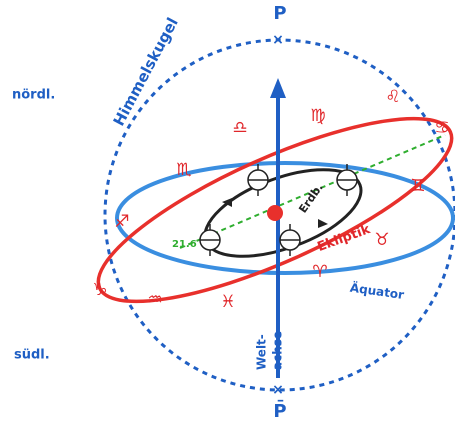 The image size is (455, 430). What do you see at coordinates (184, 244) in the screenshot?
I see `solstice-label: 21.6` at bounding box center [184, 244].